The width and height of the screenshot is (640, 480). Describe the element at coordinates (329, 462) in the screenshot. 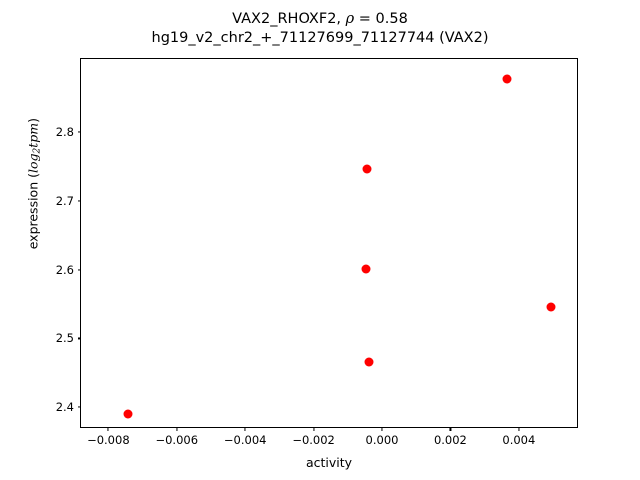

I see `x-axis-label: activity` at that location.